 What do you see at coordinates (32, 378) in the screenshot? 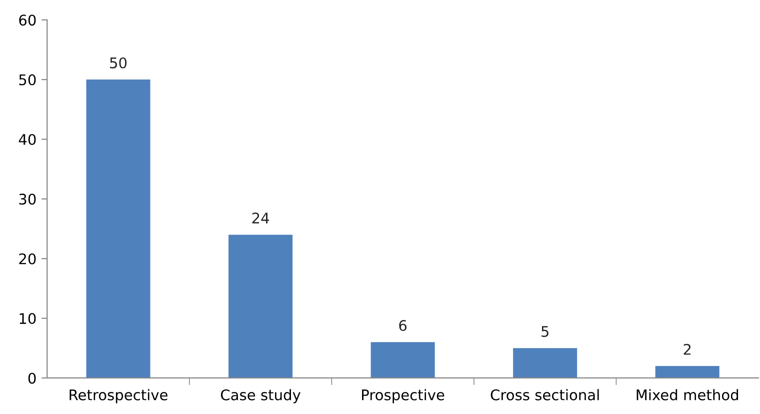
I see `y-tick-label: 0` at bounding box center [32, 378].